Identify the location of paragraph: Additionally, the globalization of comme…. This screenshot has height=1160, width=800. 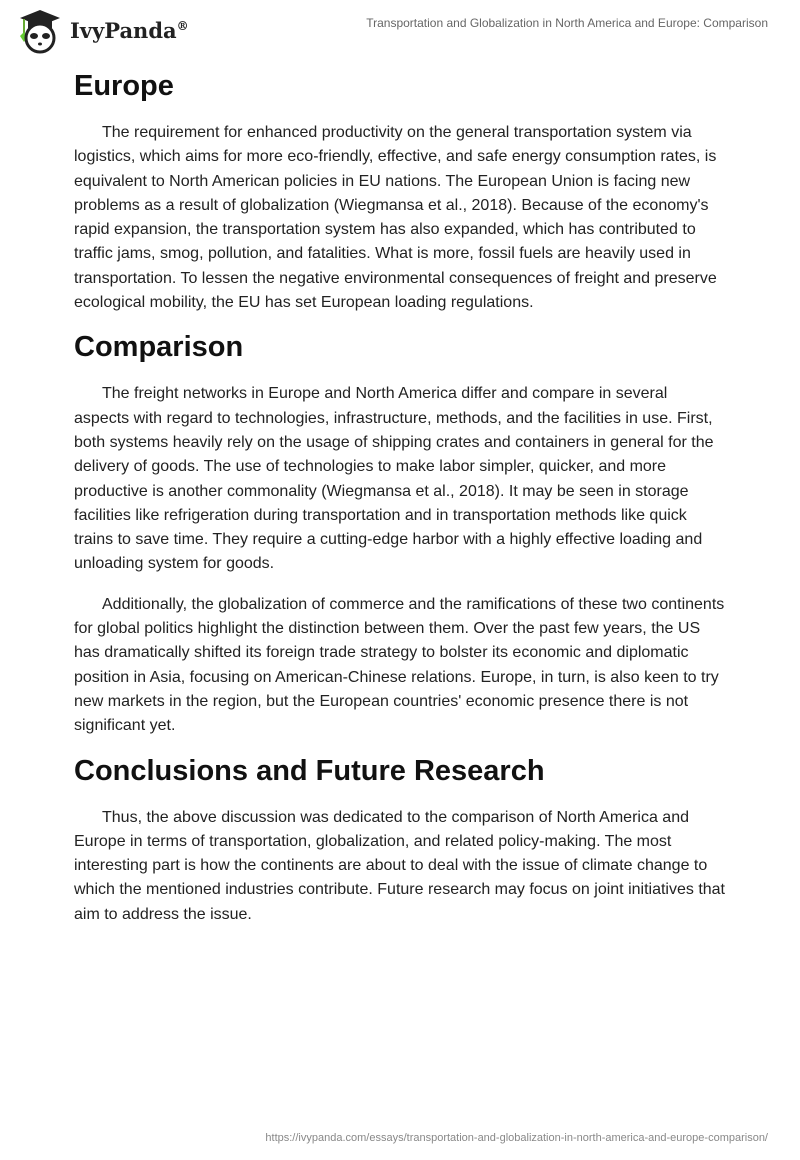
(399, 665).